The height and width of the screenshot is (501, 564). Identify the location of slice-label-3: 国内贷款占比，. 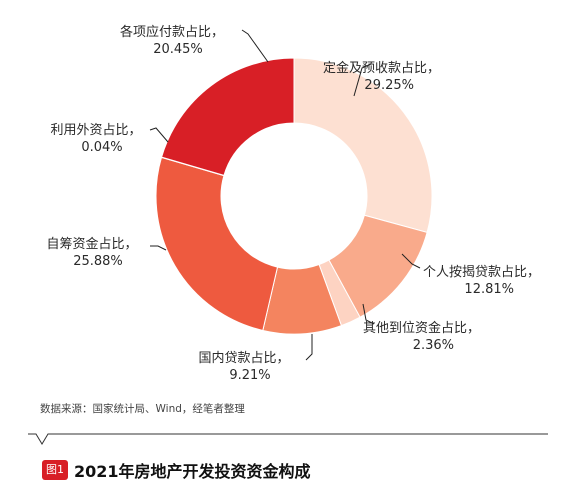
(243, 358).